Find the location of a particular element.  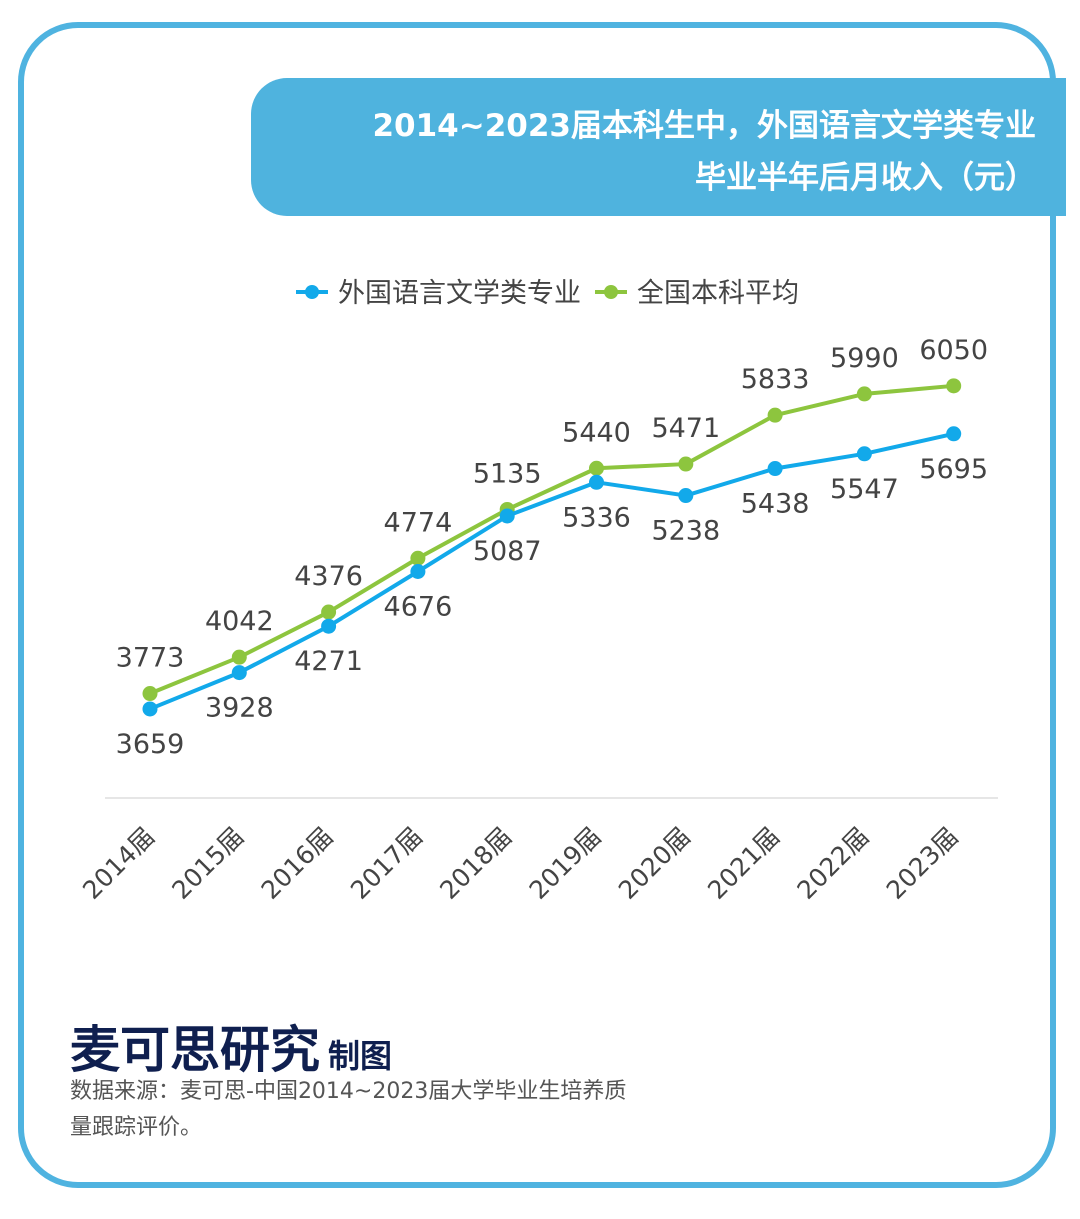

data-label: 5135 is located at coordinates (507, 473).